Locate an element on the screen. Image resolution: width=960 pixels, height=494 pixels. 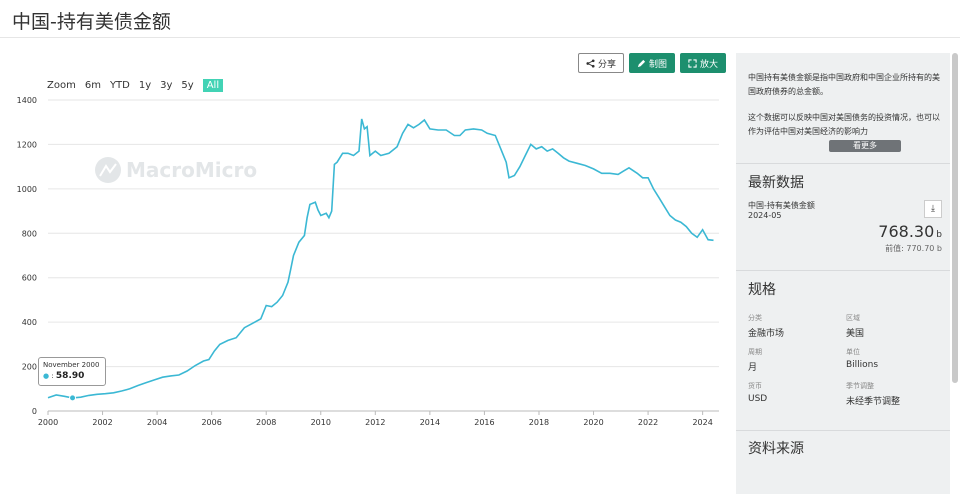
x-tick-label: 2004 is located at coordinates (157, 422).